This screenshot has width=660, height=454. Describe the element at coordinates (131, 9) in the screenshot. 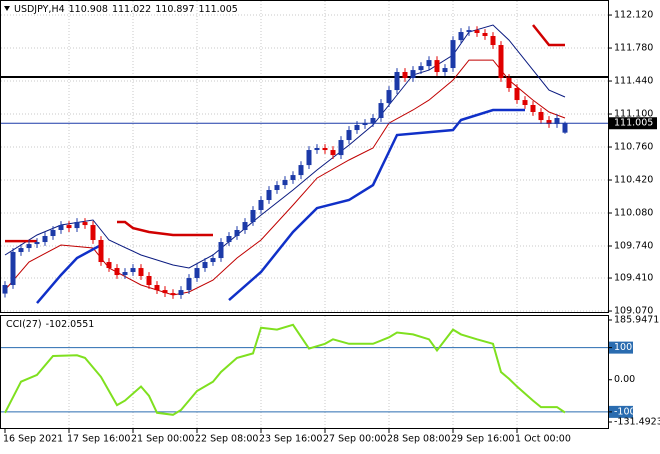

I see `high-price: 111.022` at that location.